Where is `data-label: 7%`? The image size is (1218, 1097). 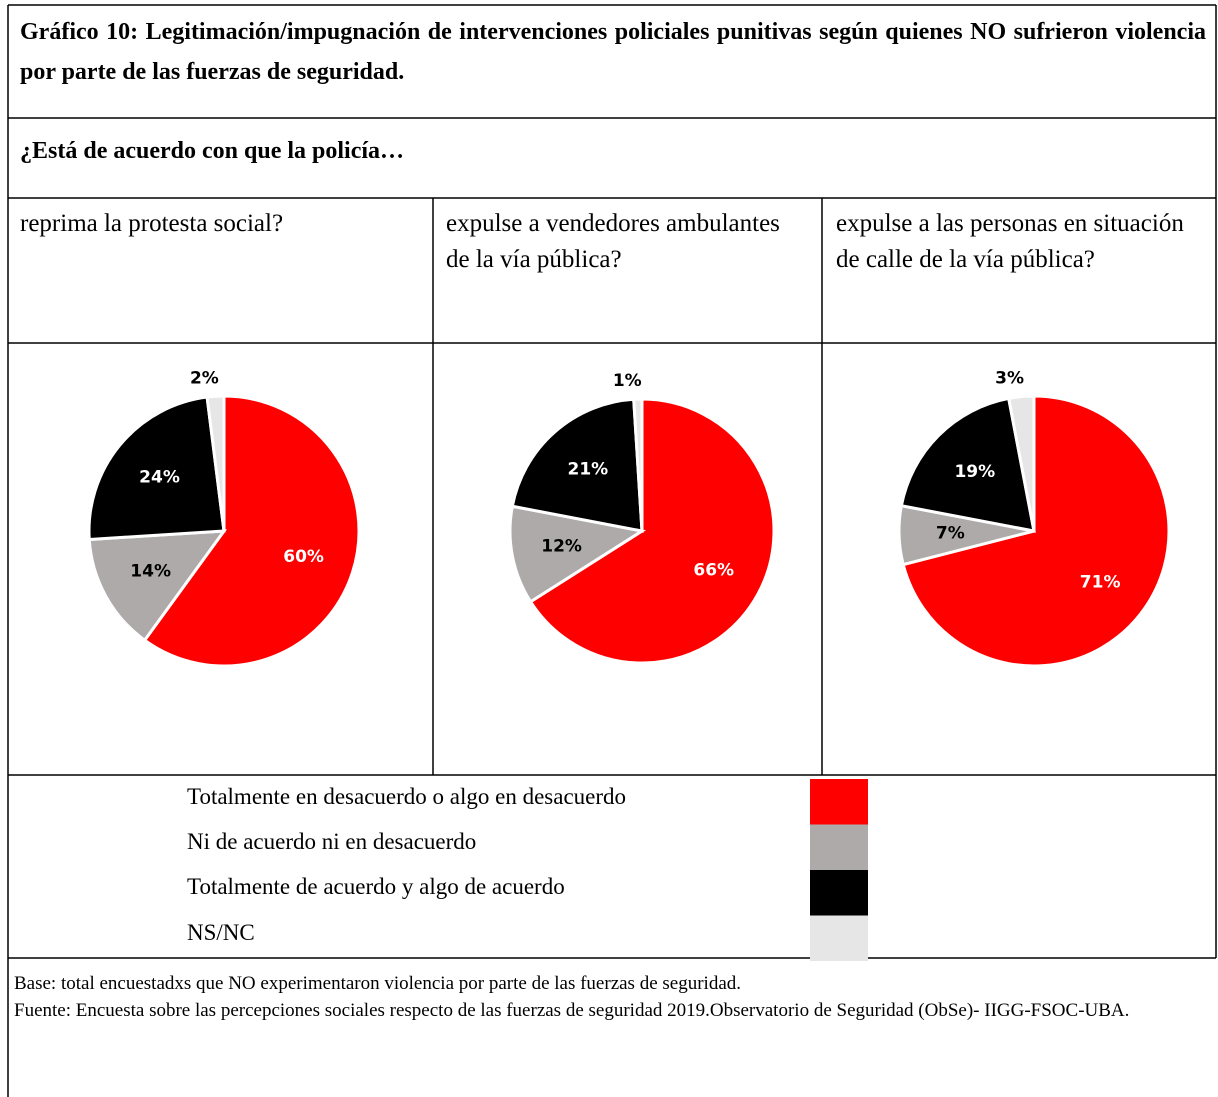
data-label: 7% is located at coordinates (950, 534).